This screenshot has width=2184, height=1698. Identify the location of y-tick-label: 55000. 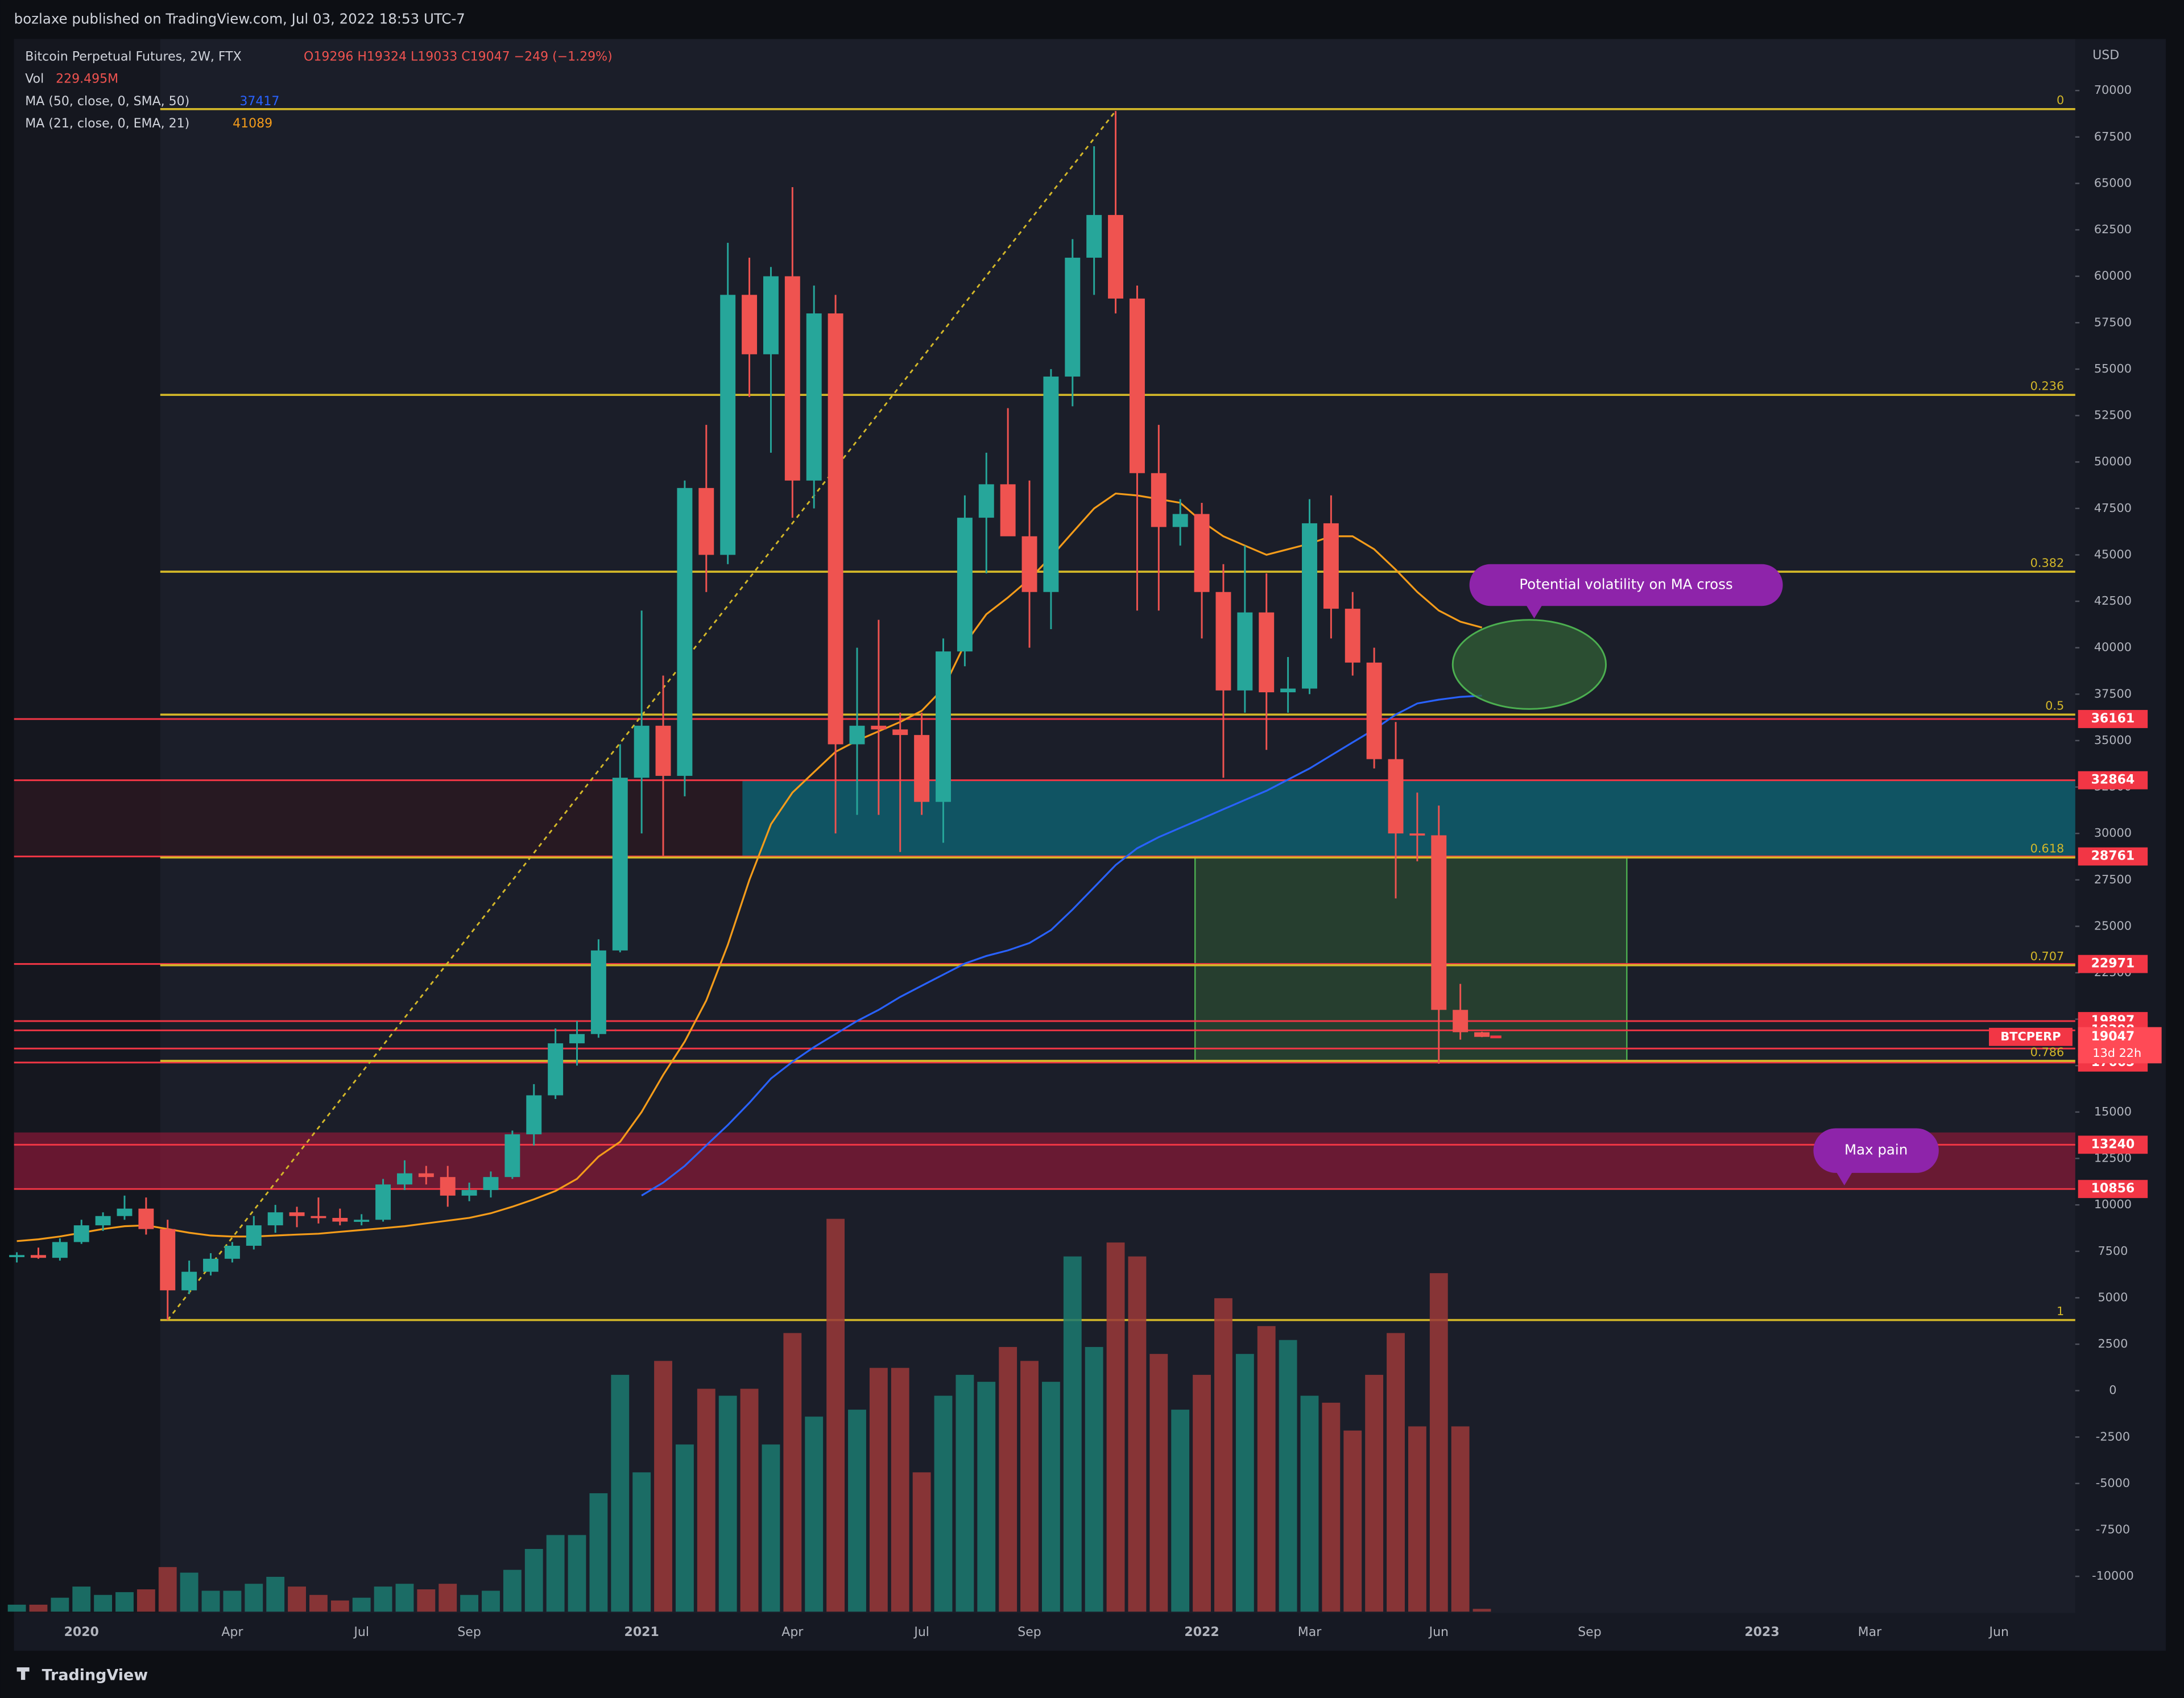
(2113, 369).